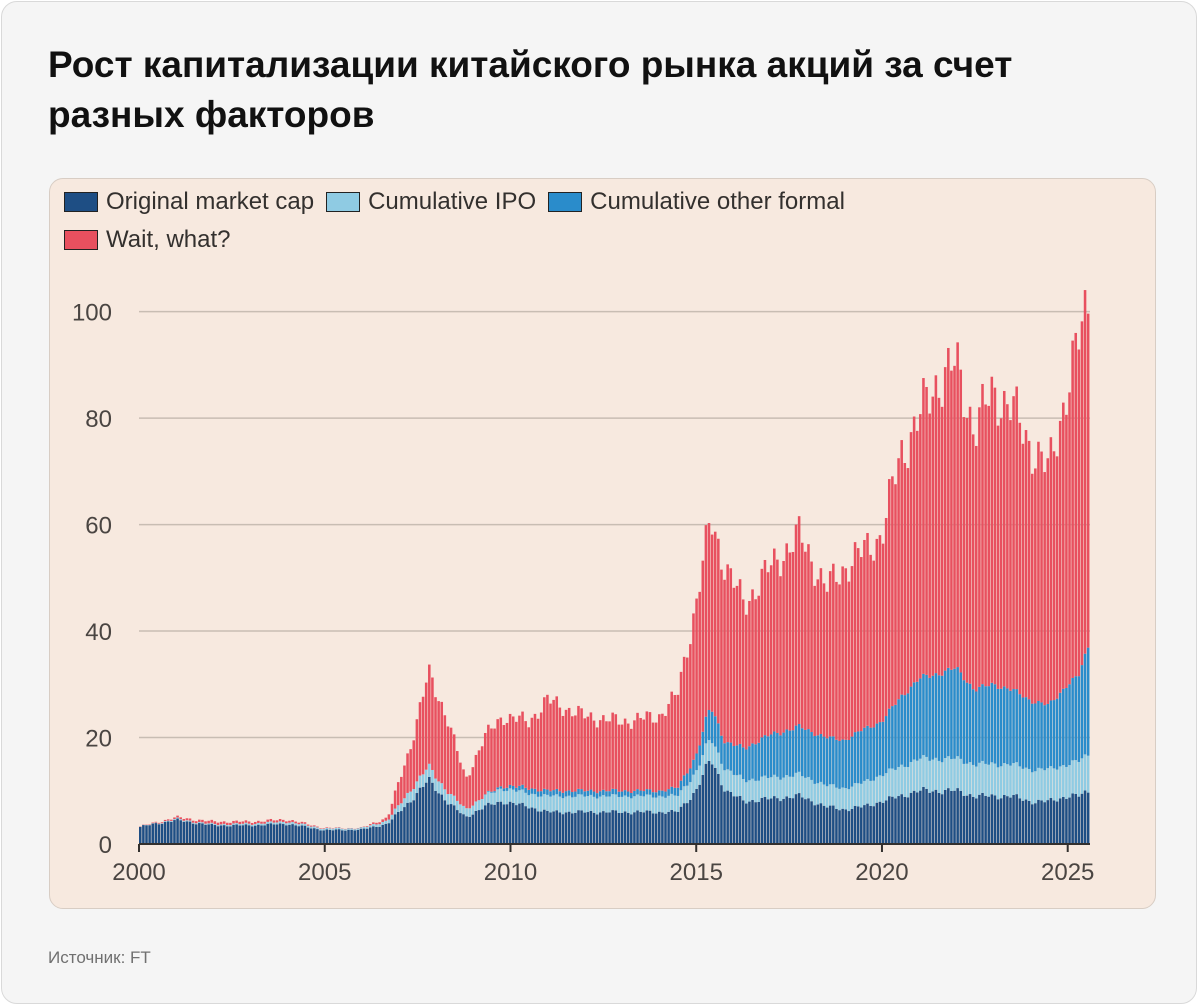 This screenshot has height=1007, width=1200. Describe the element at coordinates (105, 845) in the screenshot. I see `y-tick-label: 0` at that location.